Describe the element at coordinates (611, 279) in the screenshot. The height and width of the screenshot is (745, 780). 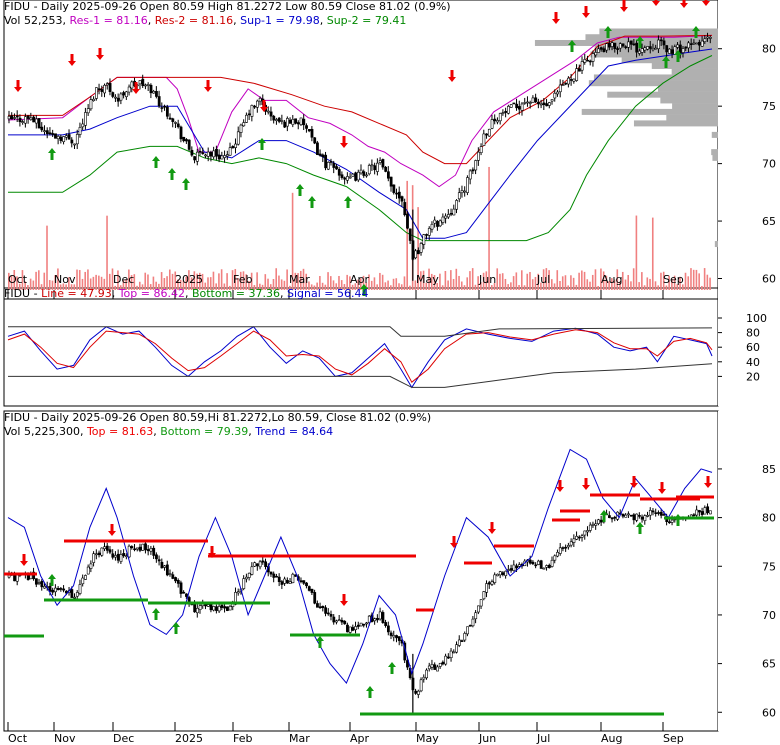
I see `x-tick-label-1: Aug` at that location.